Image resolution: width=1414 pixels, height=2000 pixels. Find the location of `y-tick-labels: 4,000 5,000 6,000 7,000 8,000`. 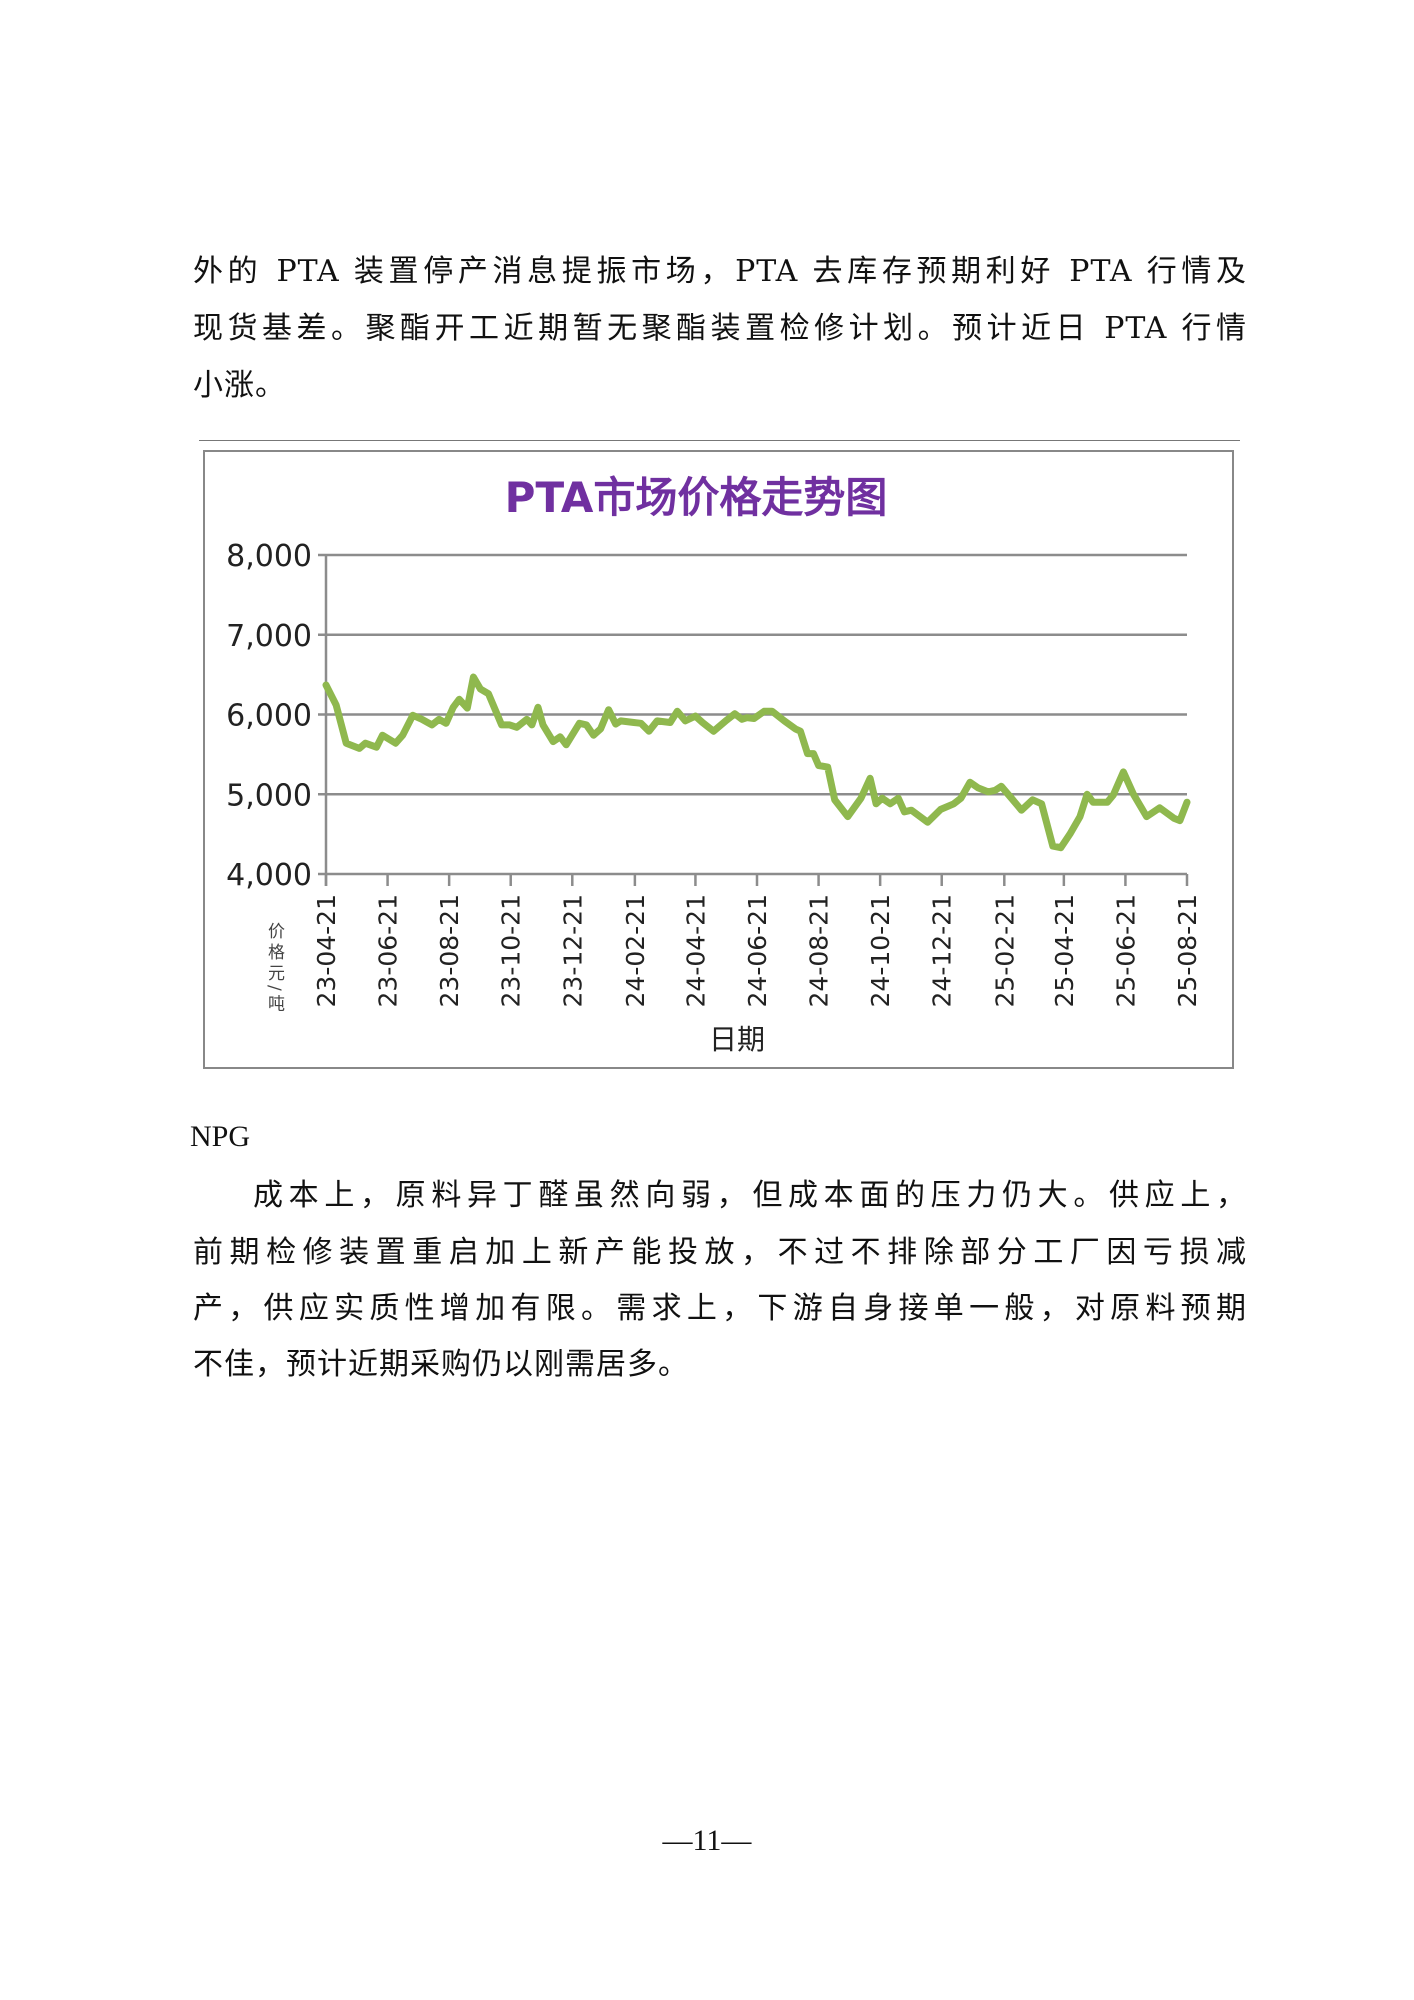

y-tick-labels: 4,000 5,000 6,000 7,000 8,000 is located at coordinates (269, 716).